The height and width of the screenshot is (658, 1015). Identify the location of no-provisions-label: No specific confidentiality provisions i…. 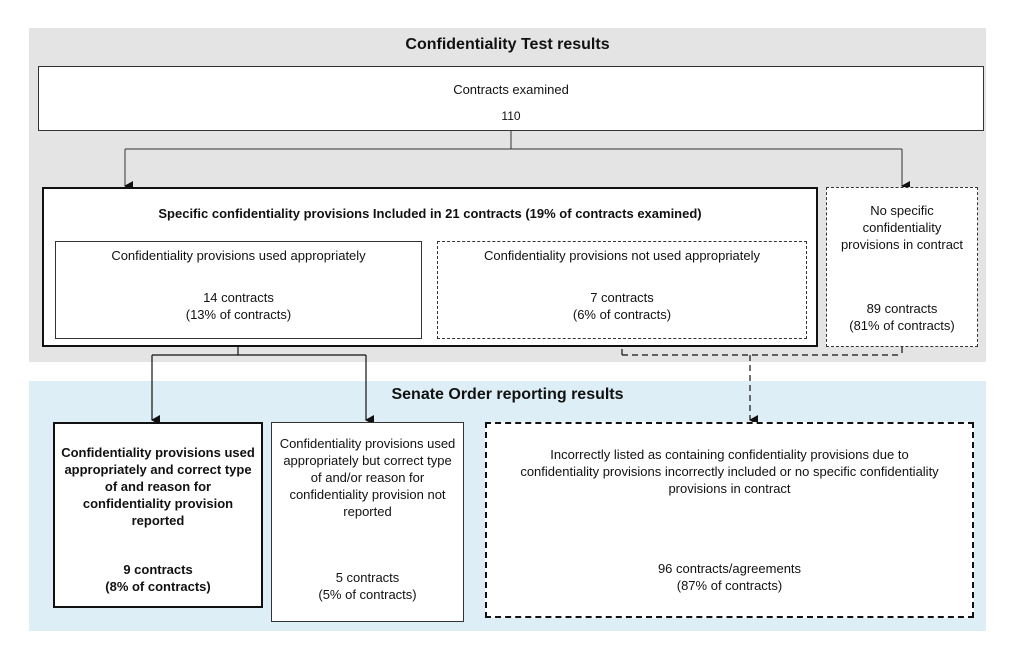
(902, 227).